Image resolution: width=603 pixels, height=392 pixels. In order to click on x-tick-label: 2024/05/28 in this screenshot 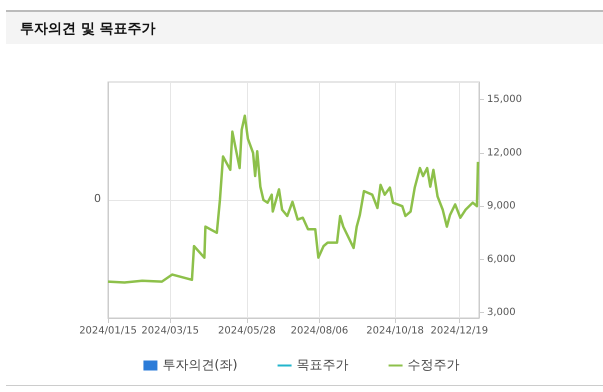, I will do `click(247, 331)`.